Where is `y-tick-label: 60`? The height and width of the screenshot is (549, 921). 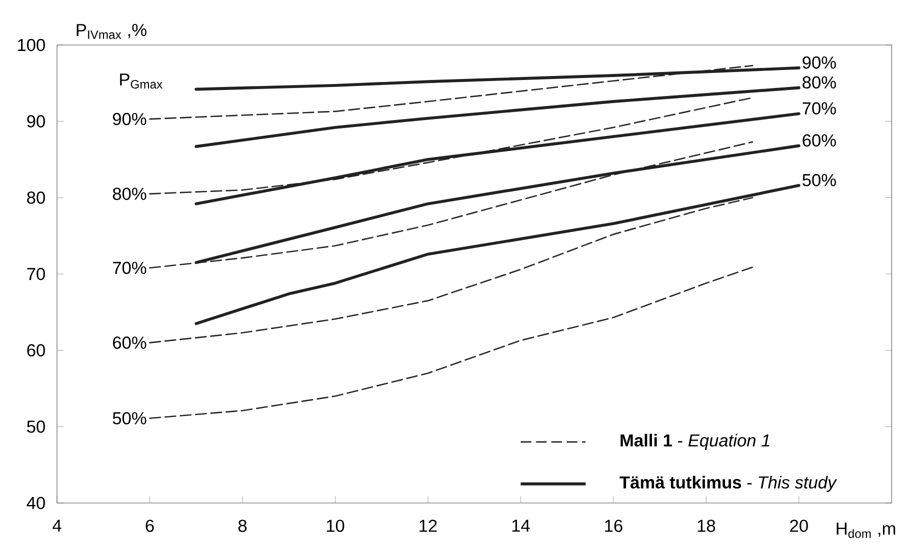 y-tick-label: 60 is located at coordinates (36, 350).